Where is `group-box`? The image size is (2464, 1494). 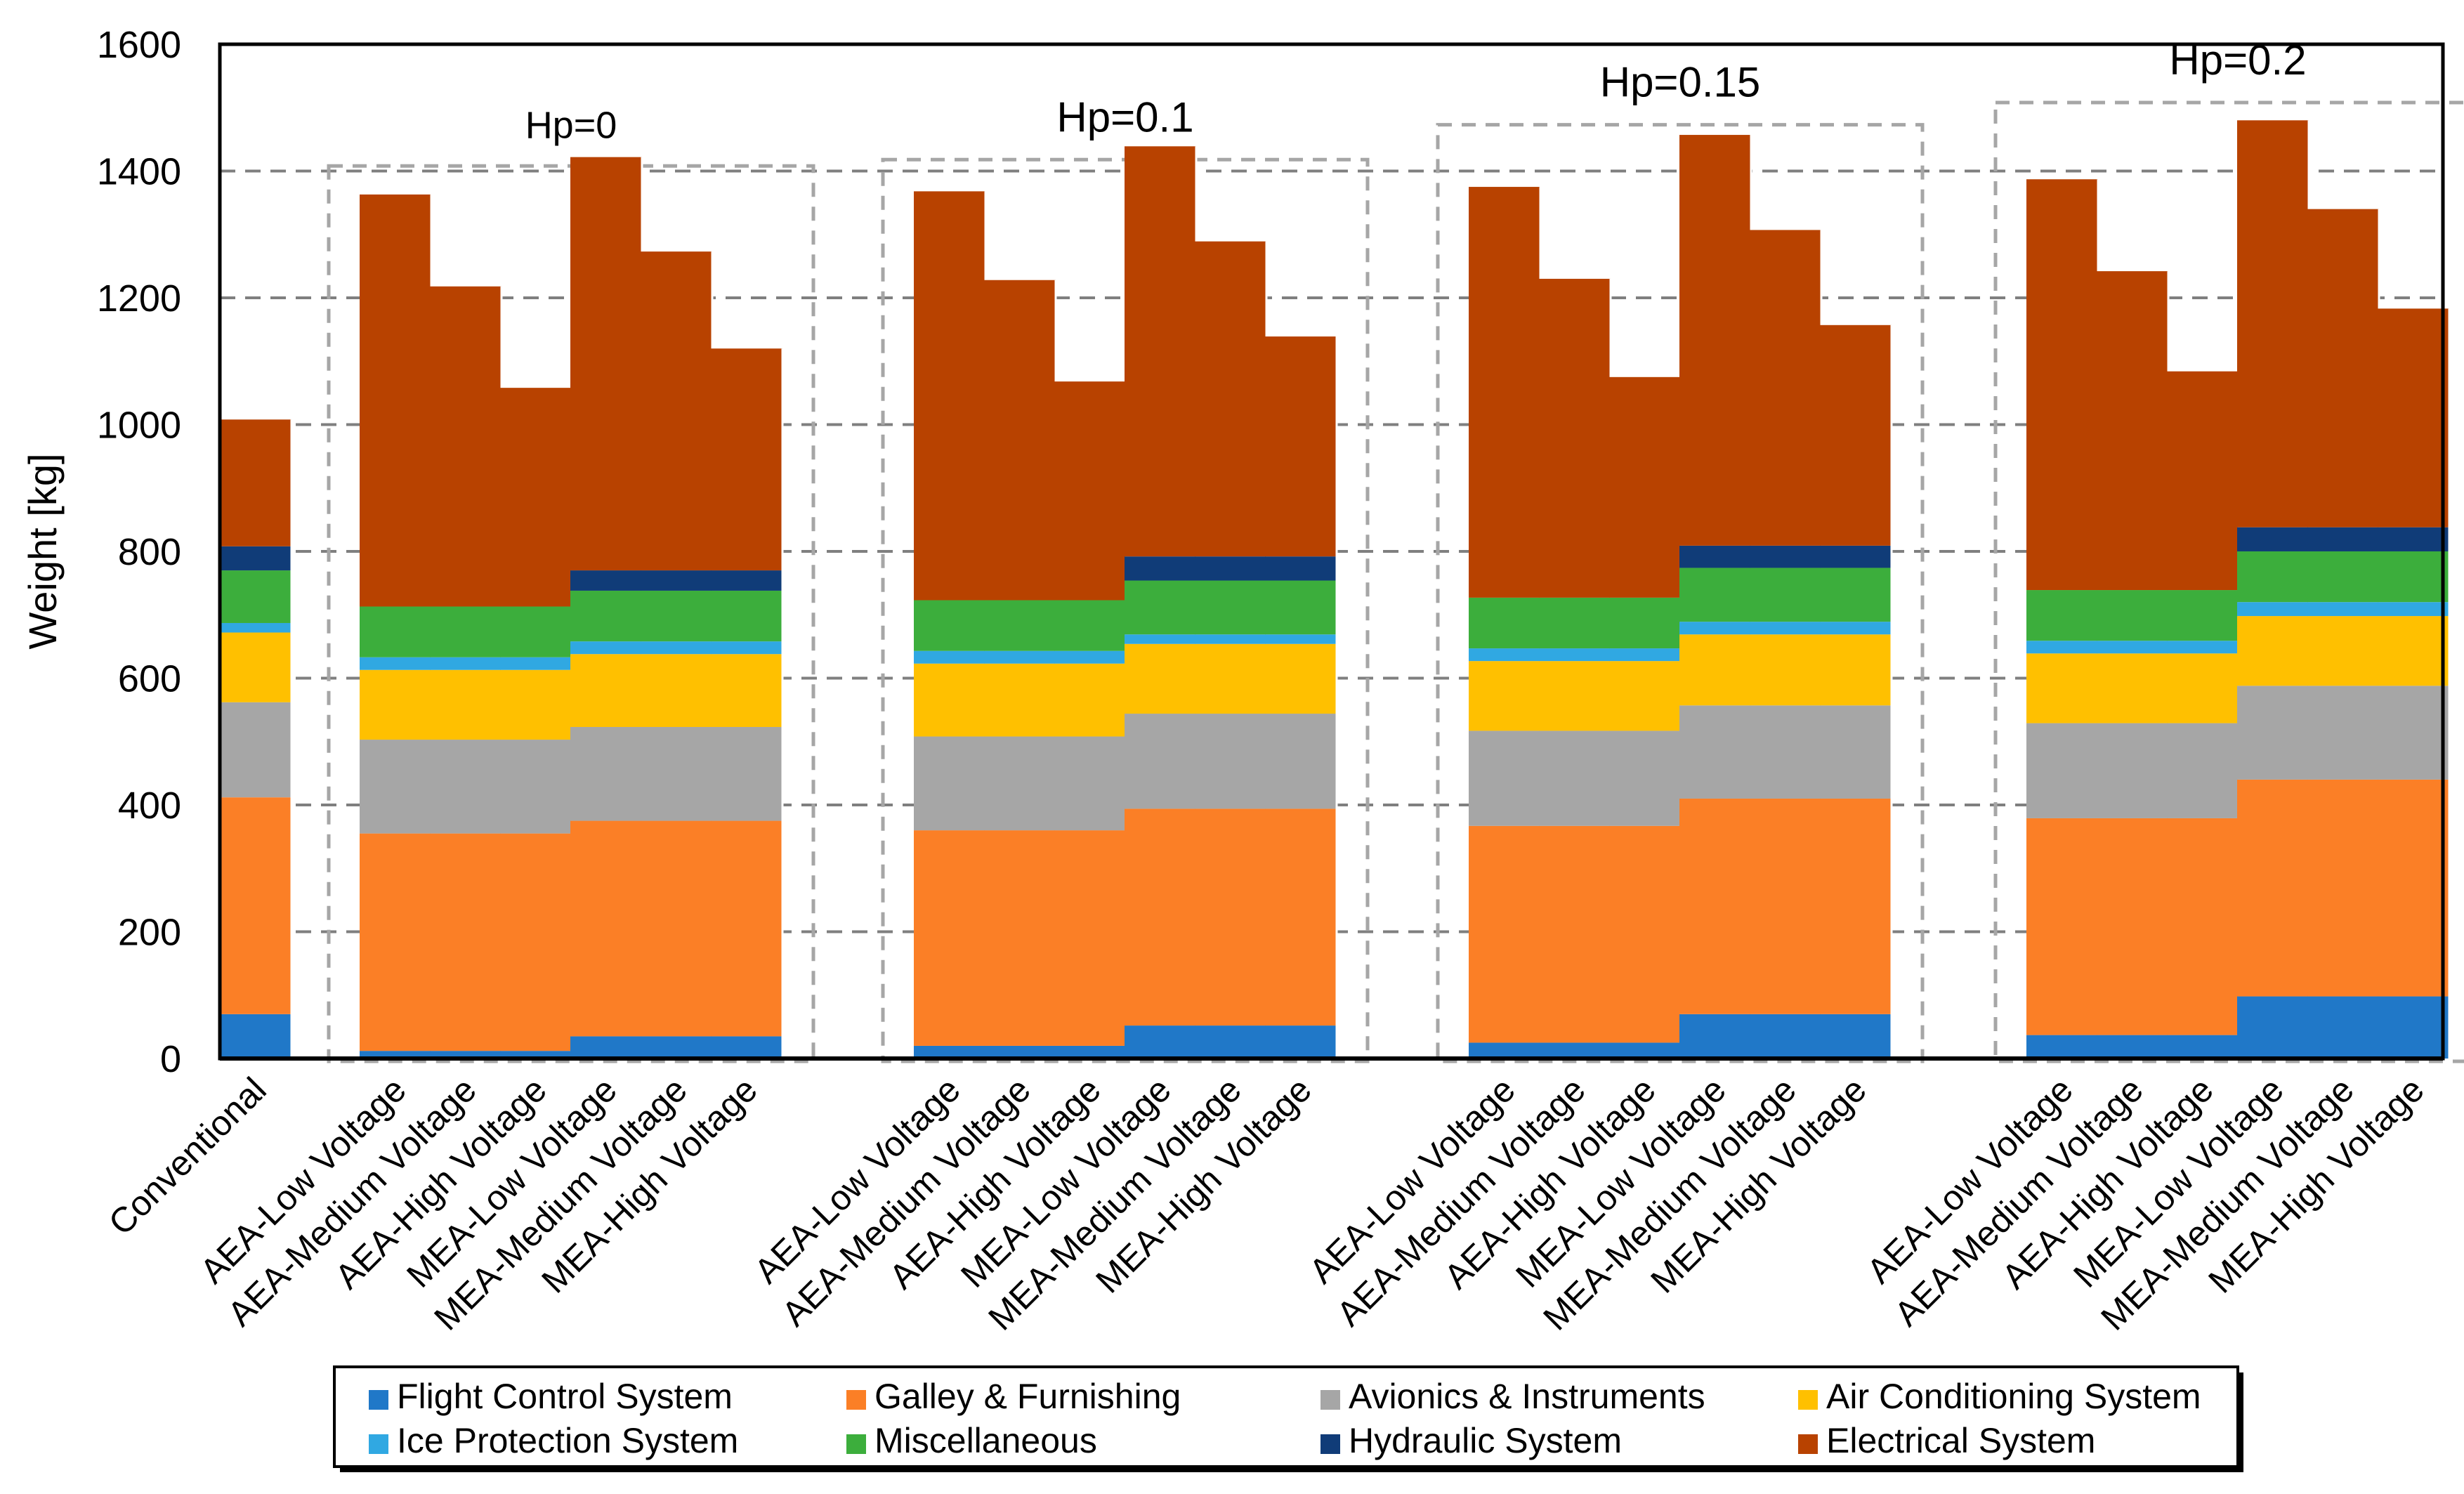 group-box is located at coordinates (1680, 593).